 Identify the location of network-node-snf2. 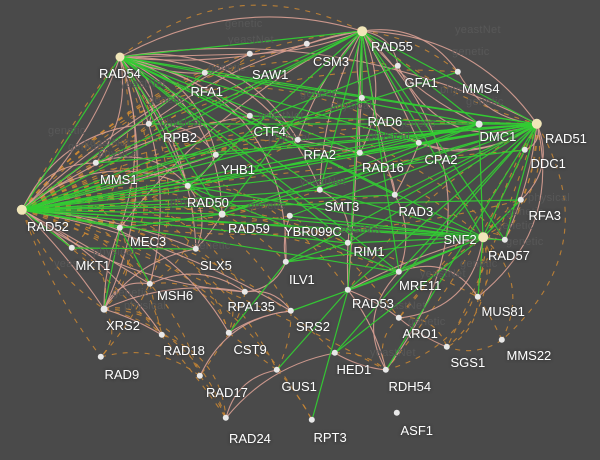
(483, 237).